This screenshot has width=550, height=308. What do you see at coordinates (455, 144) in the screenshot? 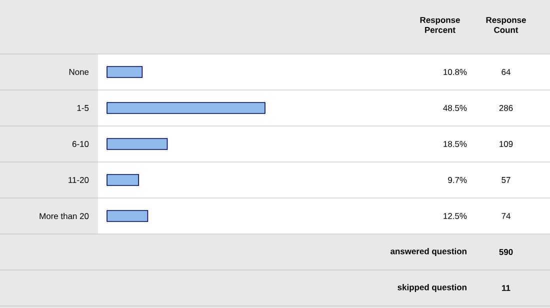
I see `data-label: 18.5%` at bounding box center [455, 144].